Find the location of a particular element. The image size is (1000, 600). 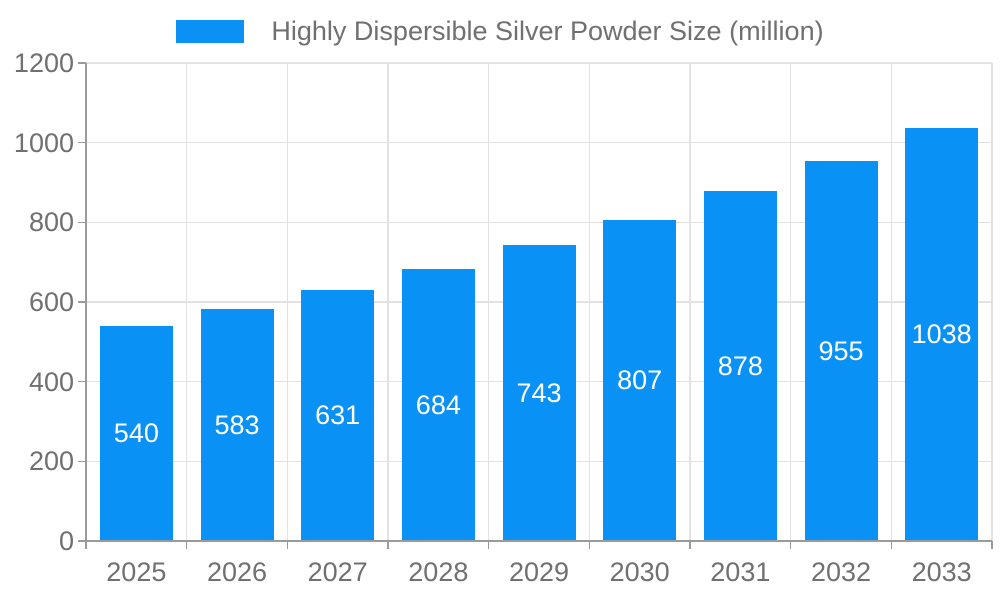

bar-2025: 540 is located at coordinates (136, 433).